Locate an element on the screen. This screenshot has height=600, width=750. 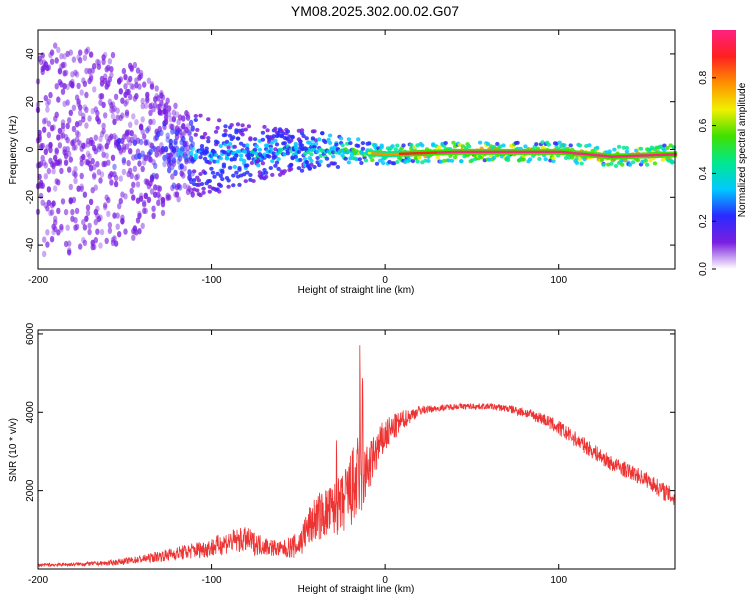
y-tick-label: 0 is located at coordinates (30, 149).